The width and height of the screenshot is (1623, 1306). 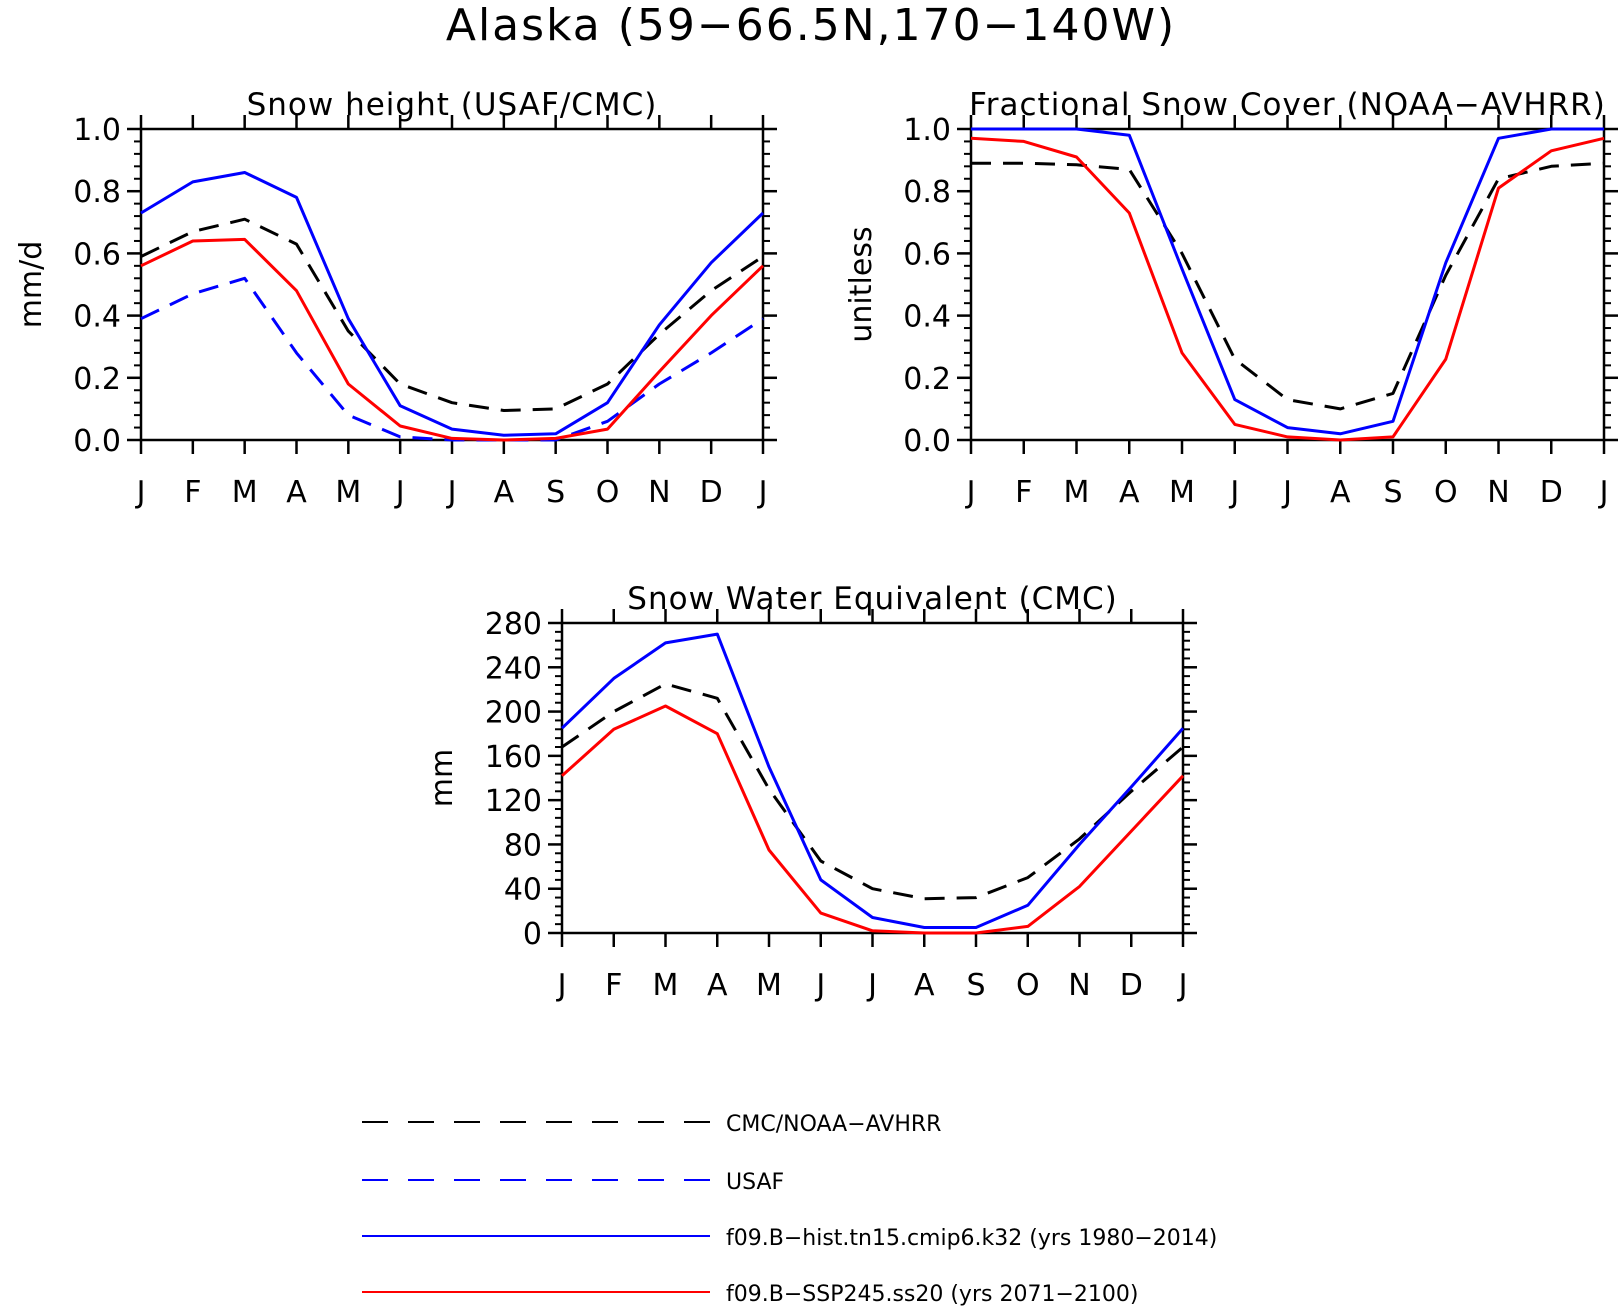 I want to click on y-axis-label: mm/d, so click(x=31, y=285).